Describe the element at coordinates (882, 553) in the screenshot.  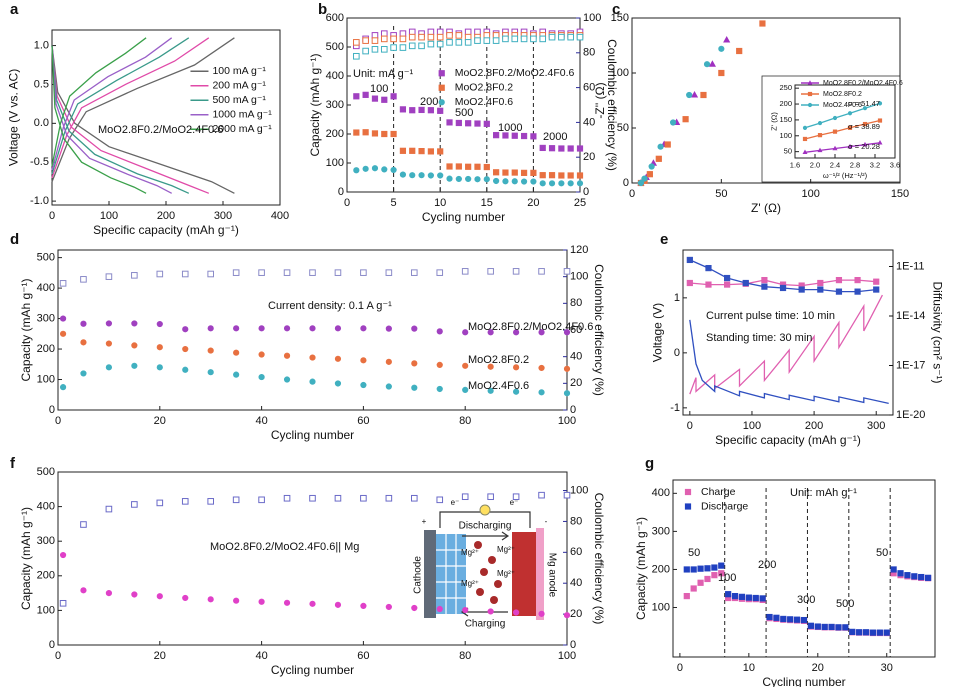
I see `annotation: 50` at that location.